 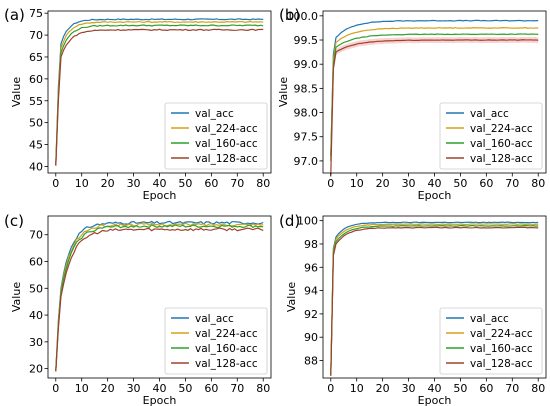 What do you see at coordinates (36, 145) in the screenshot?
I see `y-tick-label: 45` at bounding box center [36, 145].